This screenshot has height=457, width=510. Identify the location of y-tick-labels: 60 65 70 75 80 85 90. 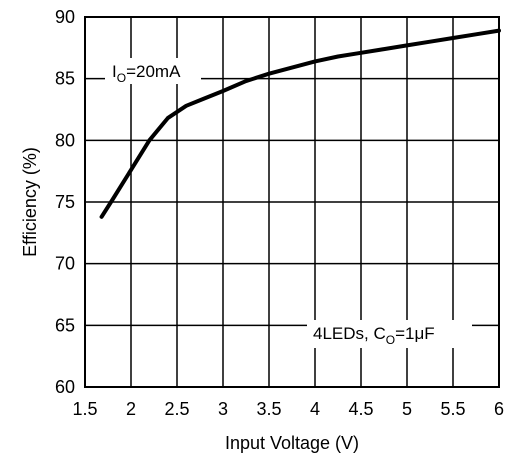
(65, 202).